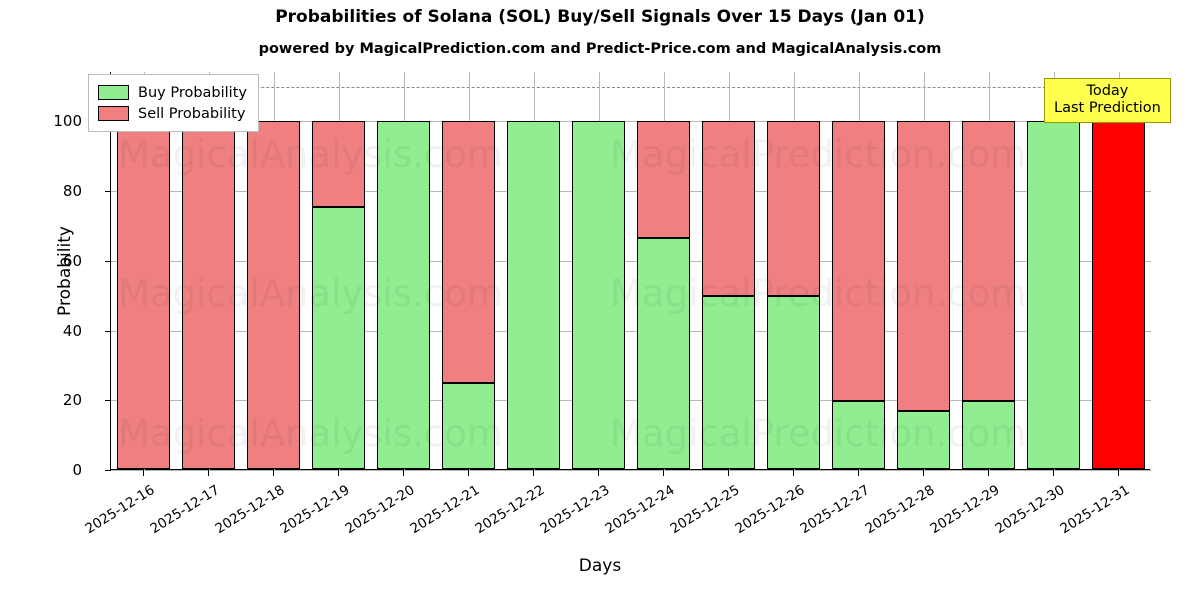 The height and width of the screenshot is (600, 1200). Describe the element at coordinates (1107, 108) in the screenshot. I see `today-annotation-line2: Last Prediction` at that location.